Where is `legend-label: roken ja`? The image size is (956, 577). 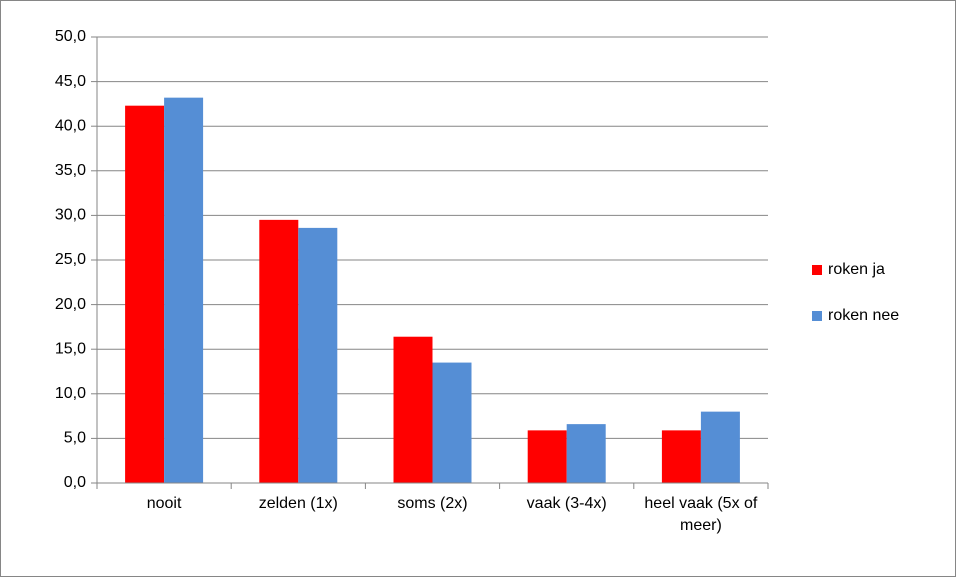
legend-label: roken ja is located at coordinates (856, 269).